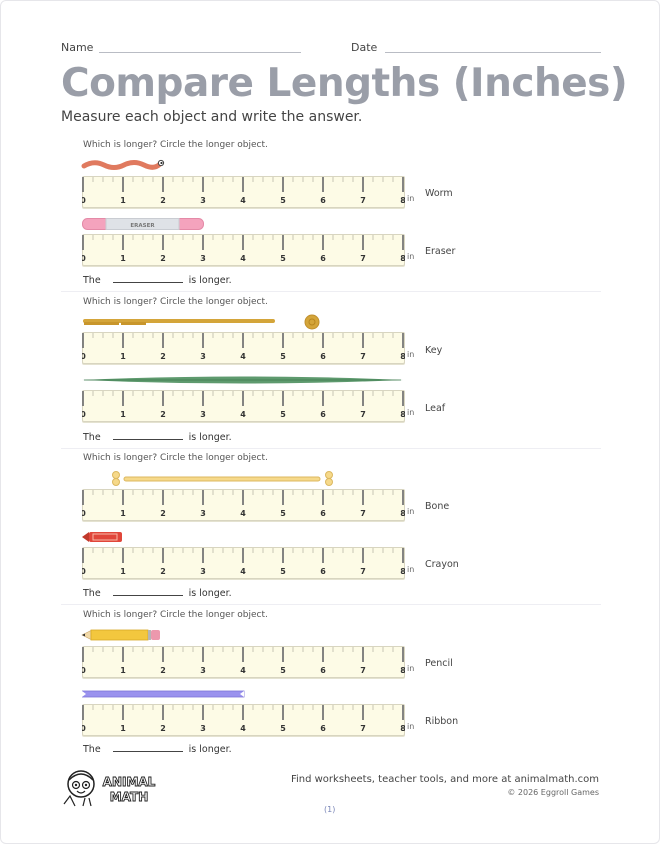  I want to click on name-field, so click(200, 52).